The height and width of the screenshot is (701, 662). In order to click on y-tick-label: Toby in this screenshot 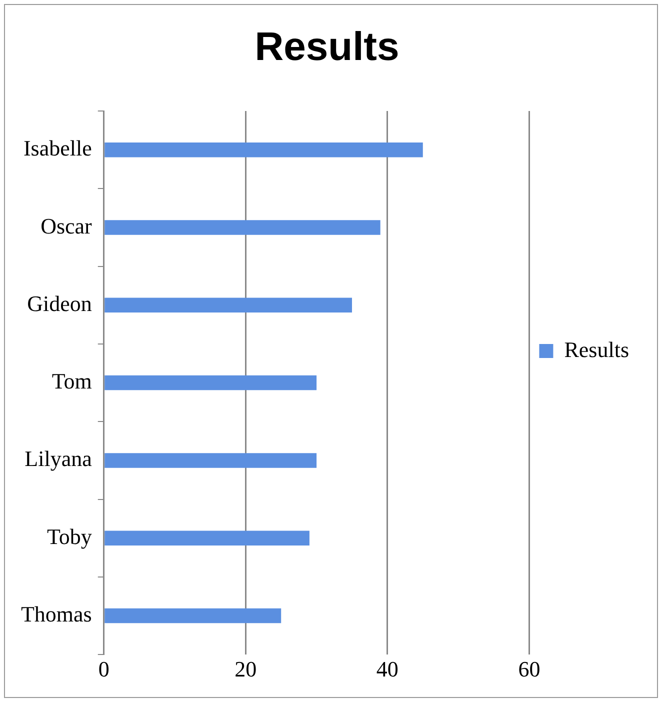, I will do `click(69, 536)`.